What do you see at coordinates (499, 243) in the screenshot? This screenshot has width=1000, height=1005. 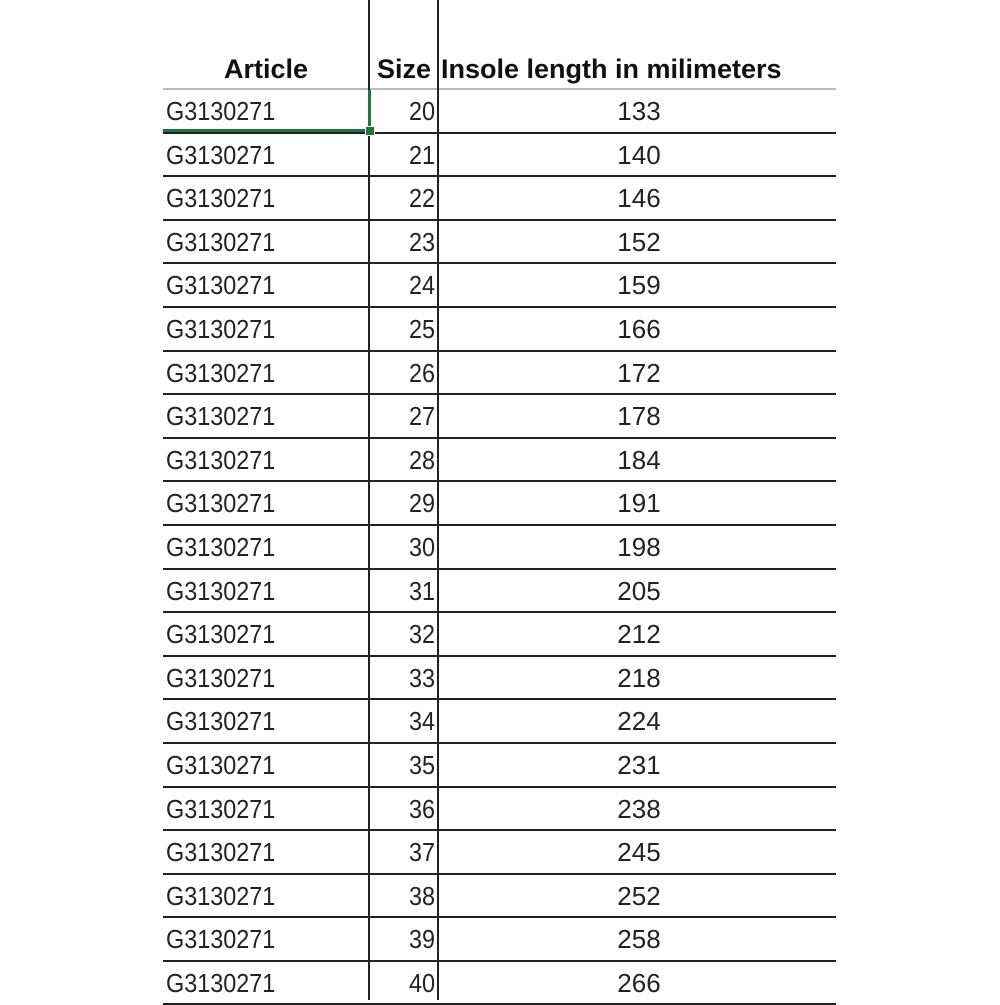 I see `table-row: G3130271 23 152` at bounding box center [499, 243].